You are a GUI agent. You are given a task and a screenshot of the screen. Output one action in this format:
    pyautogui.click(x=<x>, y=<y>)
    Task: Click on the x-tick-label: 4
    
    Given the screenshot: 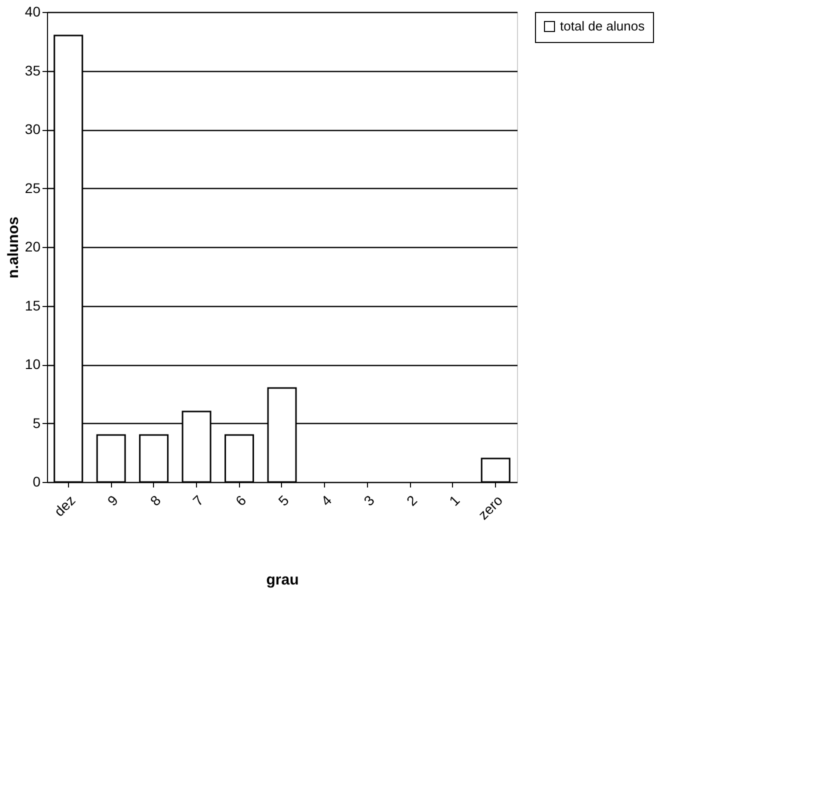 What is the action you would take?
    pyautogui.click(x=326, y=500)
    